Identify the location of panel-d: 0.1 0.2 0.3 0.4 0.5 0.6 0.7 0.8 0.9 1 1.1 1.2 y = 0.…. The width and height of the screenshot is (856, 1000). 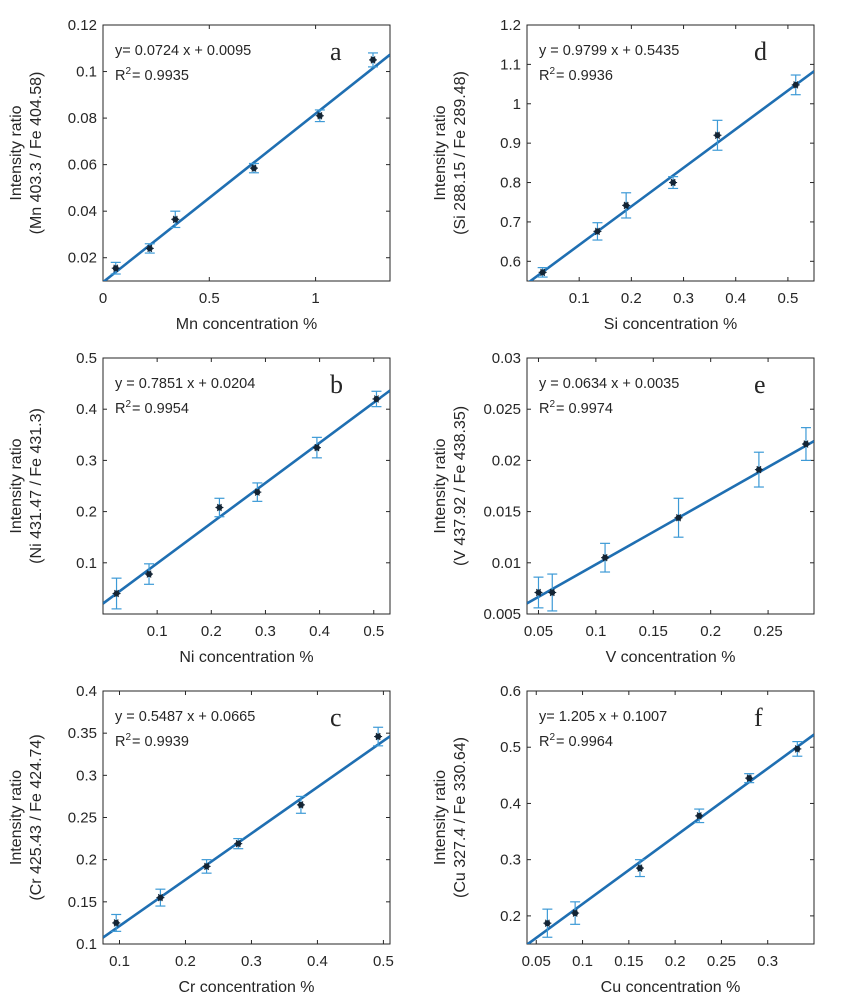
(623, 175).